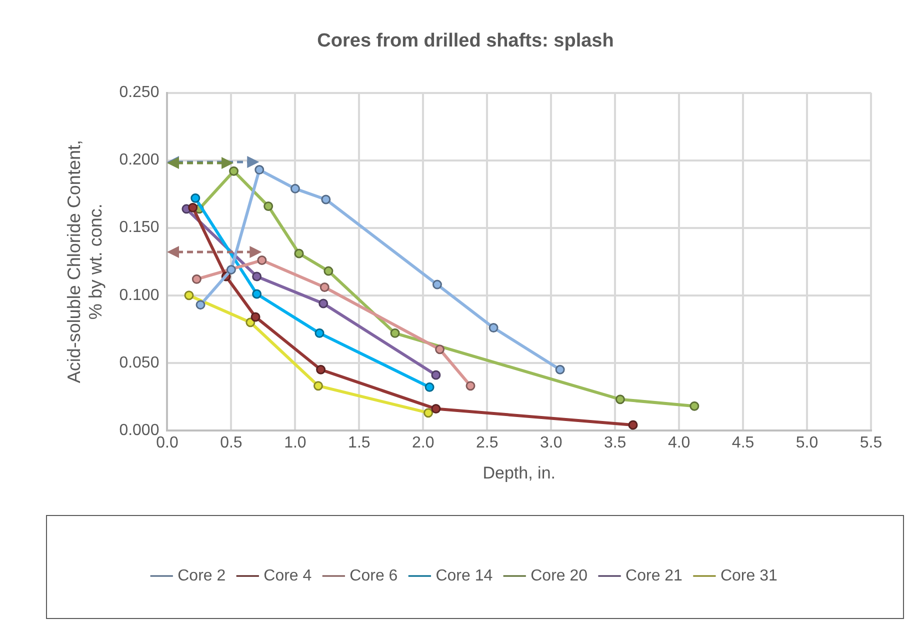 The height and width of the screenshot is (624, 911). Describe the element at coordinates (139, 363) in the screenshot. I see `y-tick-label: 0.050` at that location.